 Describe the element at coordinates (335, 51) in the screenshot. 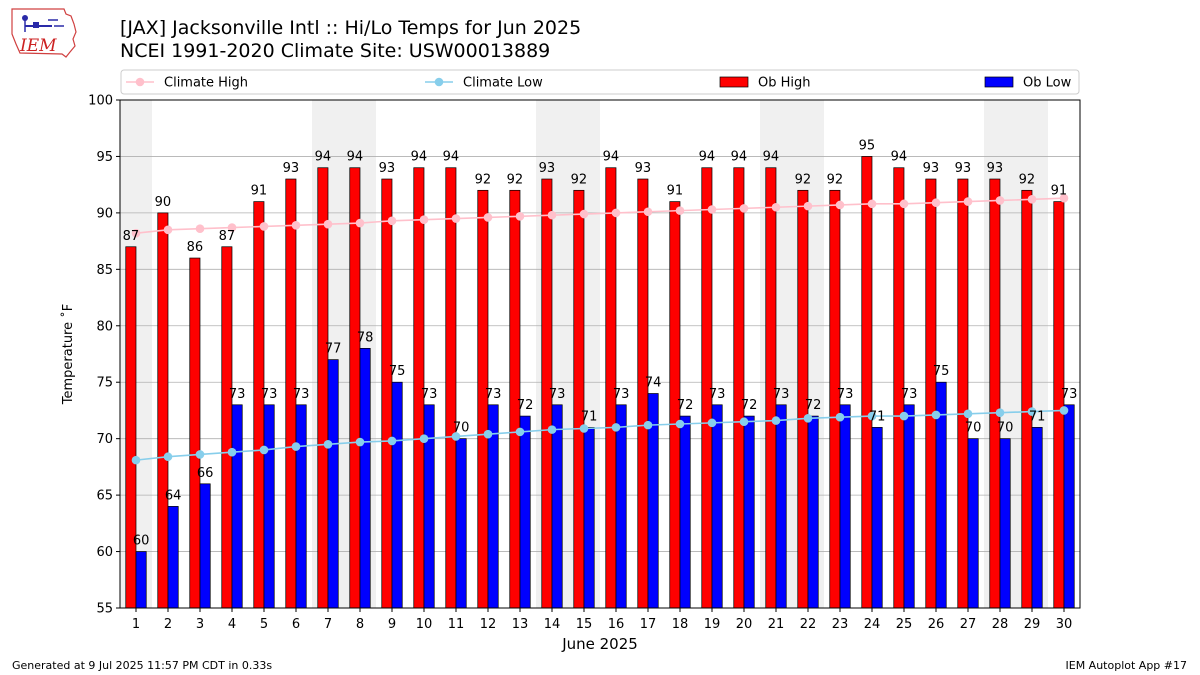

I see `chart-subtitle: NCEI 1991-2020 Climate Site: USW00013889` at that location.